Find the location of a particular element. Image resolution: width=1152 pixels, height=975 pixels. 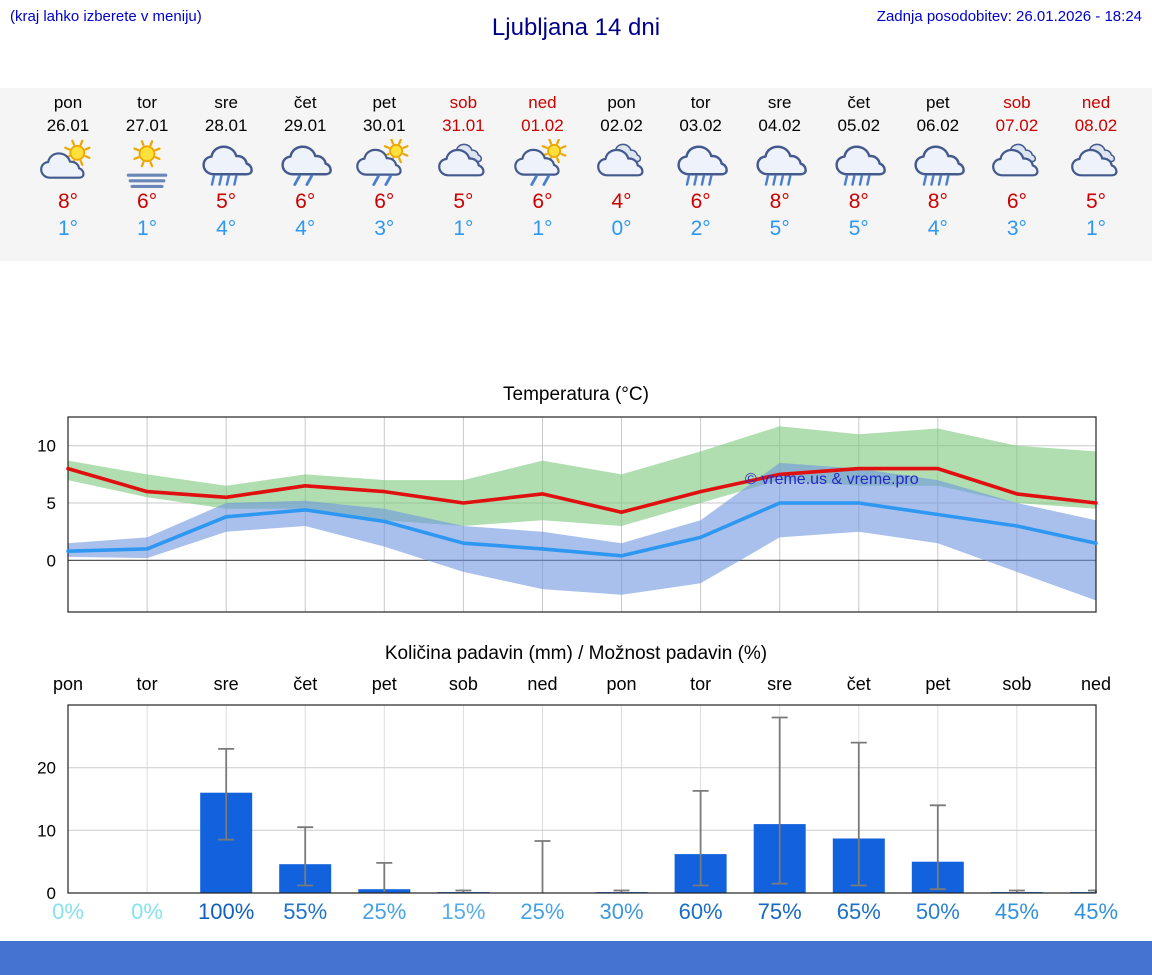

day-date: 26.01 is located at coordinates (68, 125).